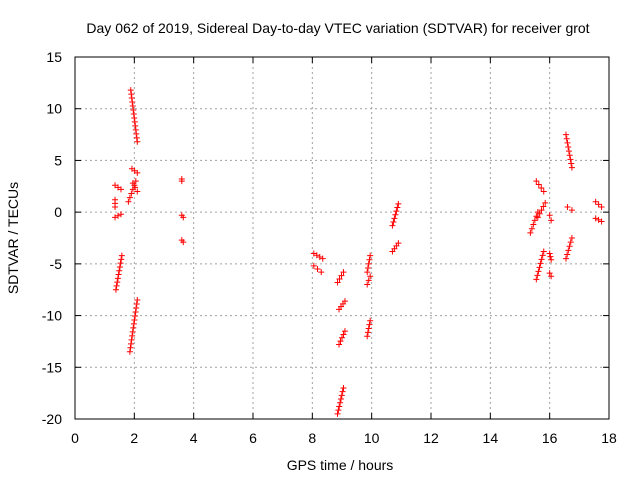  I want to click on x-tick-label: 6, so click(253, 438).